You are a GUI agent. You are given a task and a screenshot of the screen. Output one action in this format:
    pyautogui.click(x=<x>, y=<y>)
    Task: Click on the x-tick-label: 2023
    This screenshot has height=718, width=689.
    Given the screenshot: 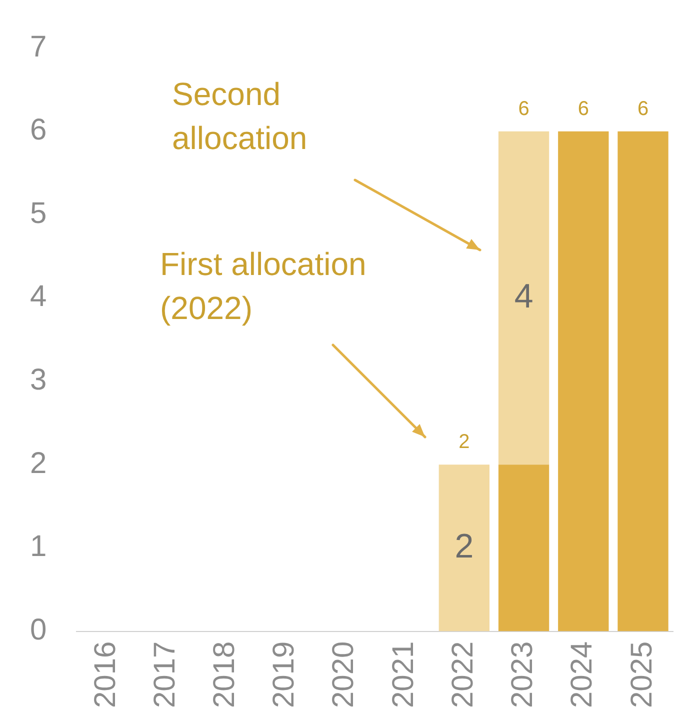 What is the action you would take?
    pyautogui.click(x=523, y=674)
    